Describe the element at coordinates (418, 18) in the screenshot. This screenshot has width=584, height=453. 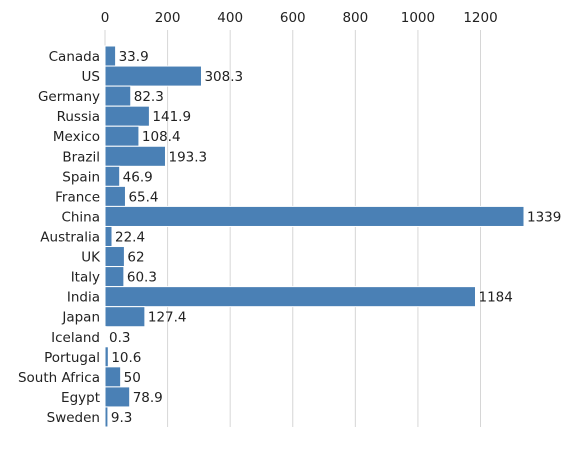
I see `x-tick-label: 1000` at that location.